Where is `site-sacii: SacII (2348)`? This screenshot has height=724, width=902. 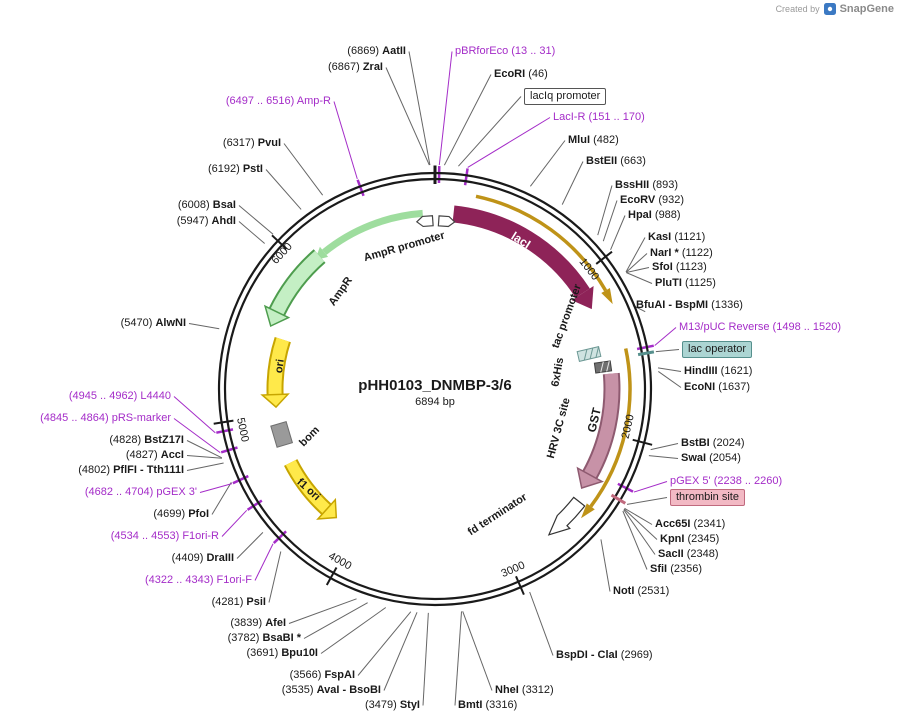 site-sacii: SacII (2348) is located at coordinates (688, 554).